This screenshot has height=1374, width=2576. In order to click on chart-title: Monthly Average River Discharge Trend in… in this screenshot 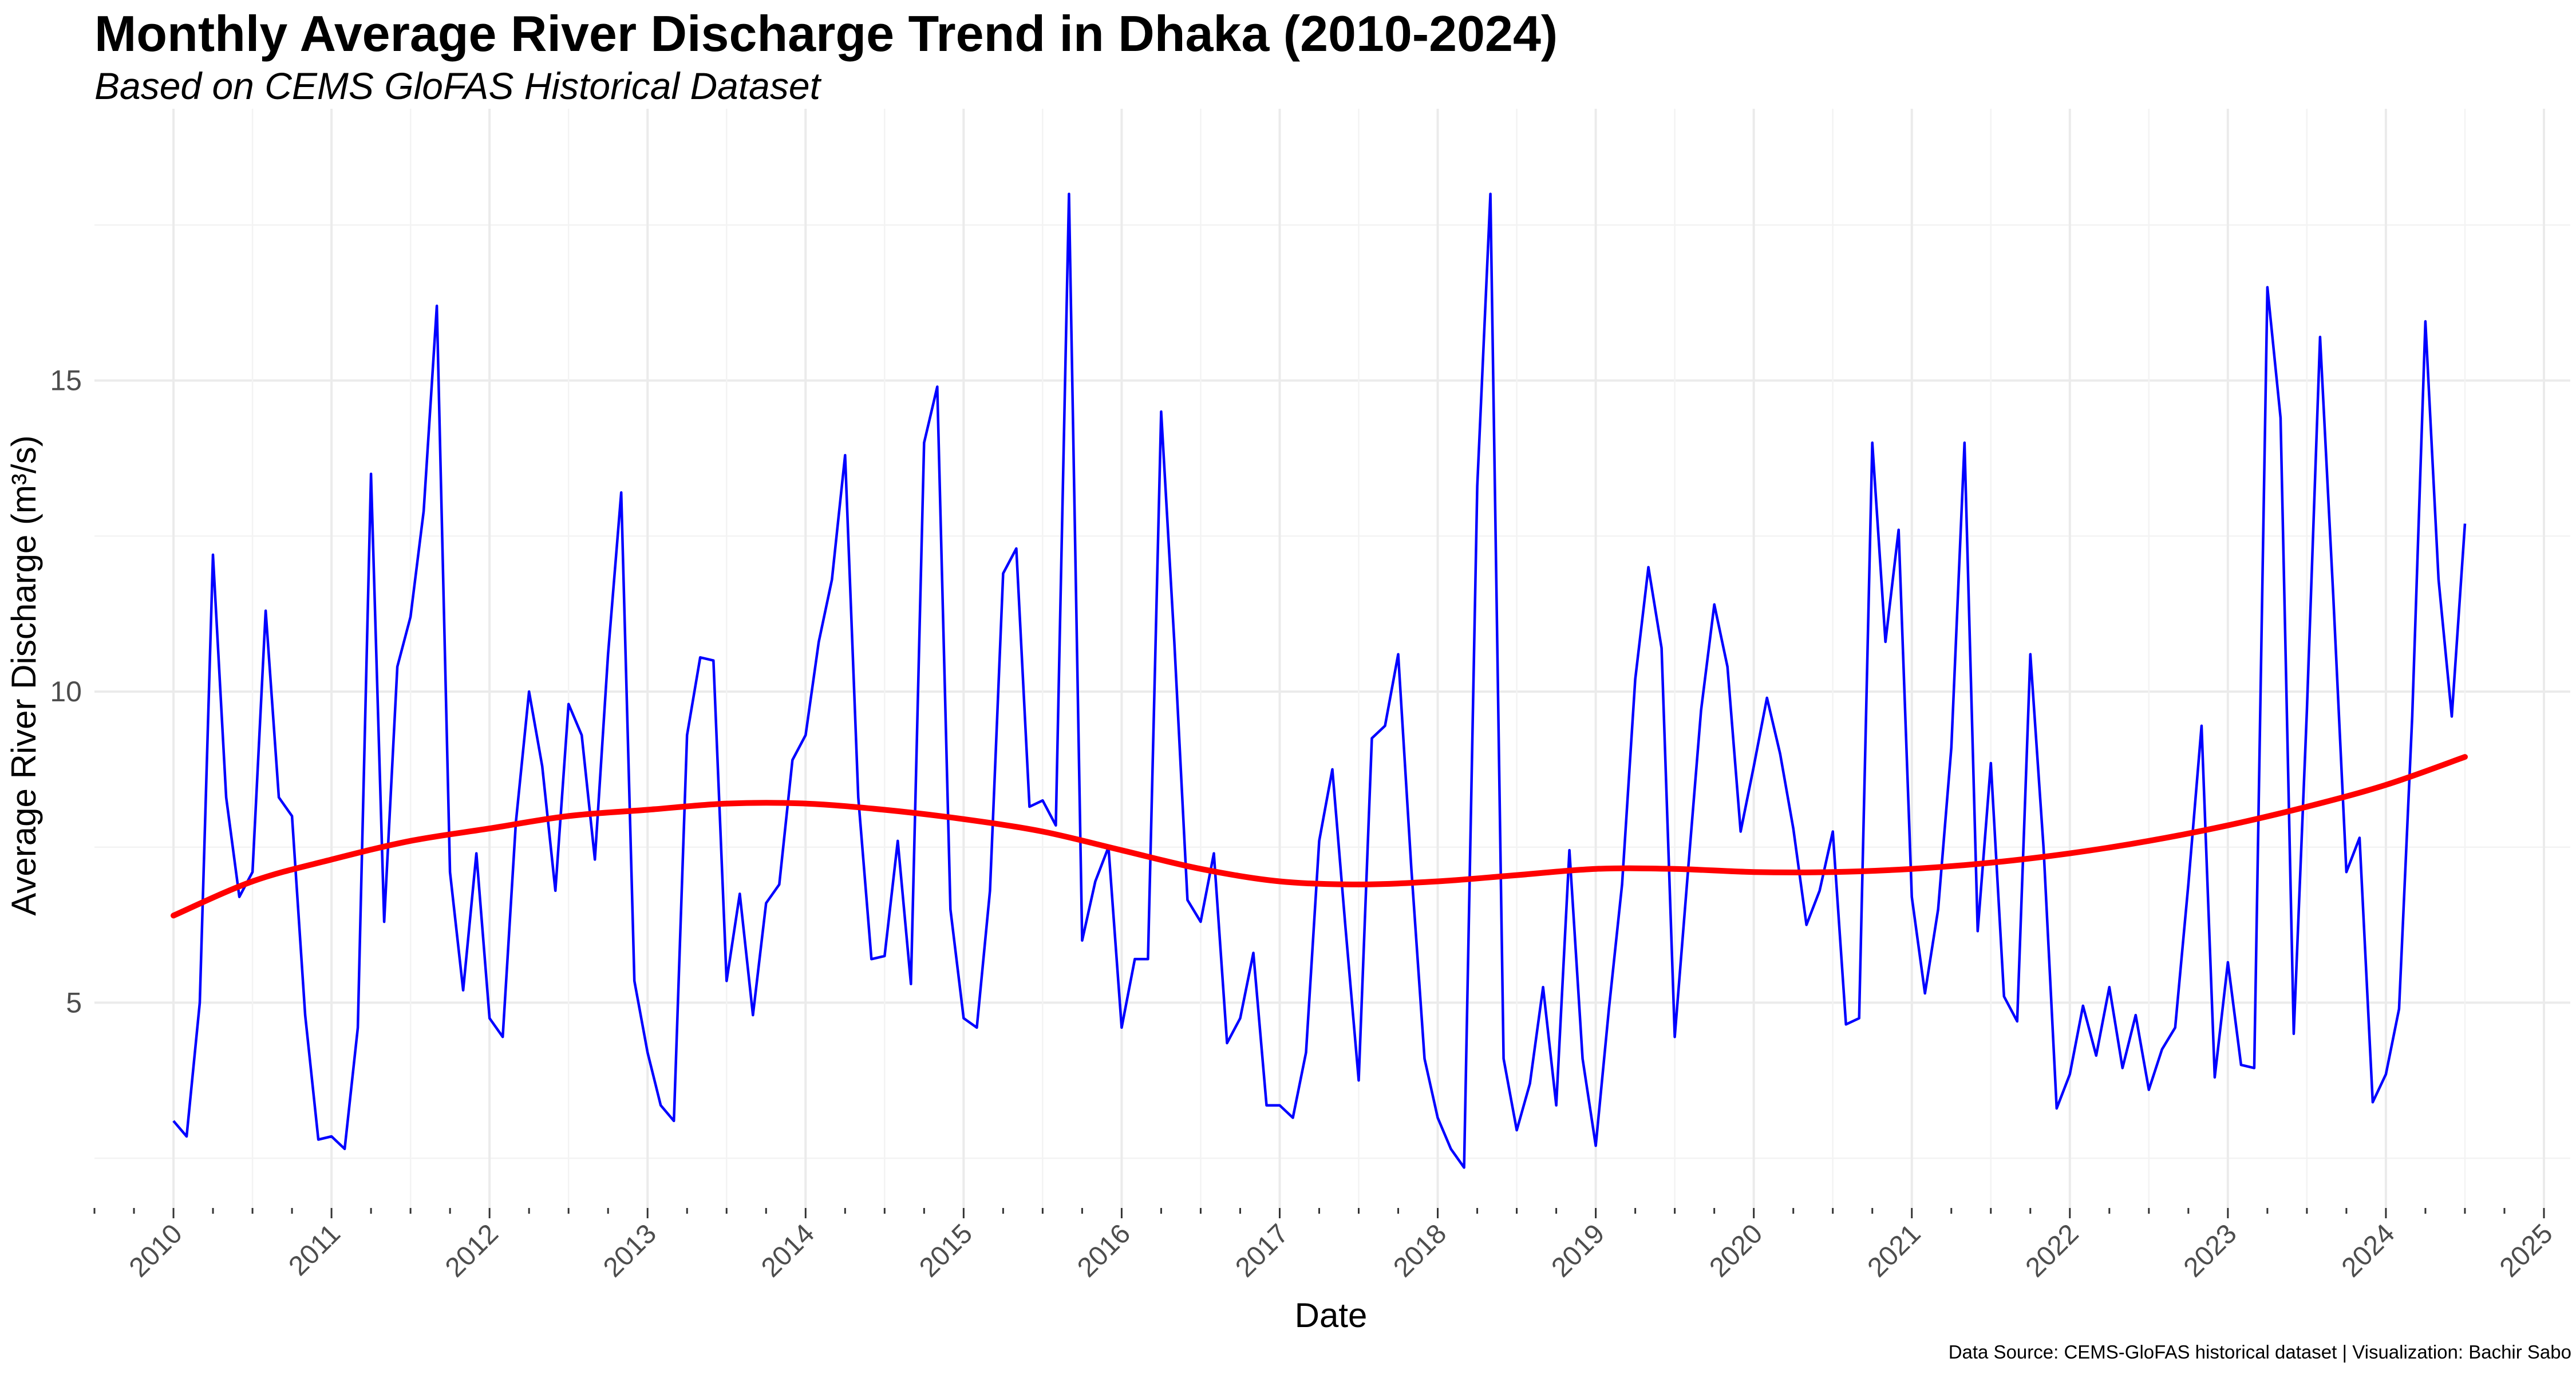, I will do `click(826, 34)`.